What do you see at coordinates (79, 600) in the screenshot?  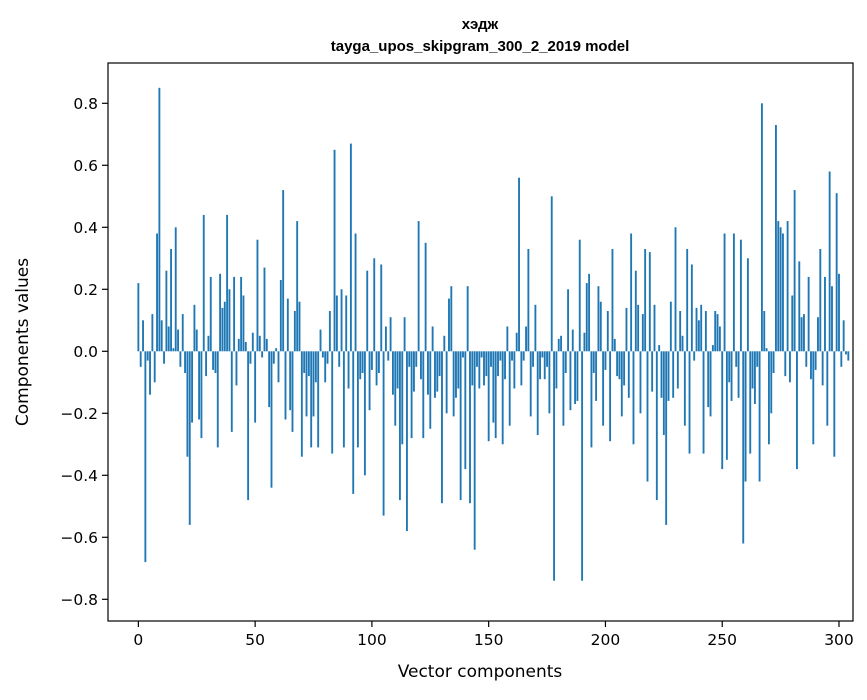 I see `y-tick-label: −0.8` at bounding box center [79, 600].